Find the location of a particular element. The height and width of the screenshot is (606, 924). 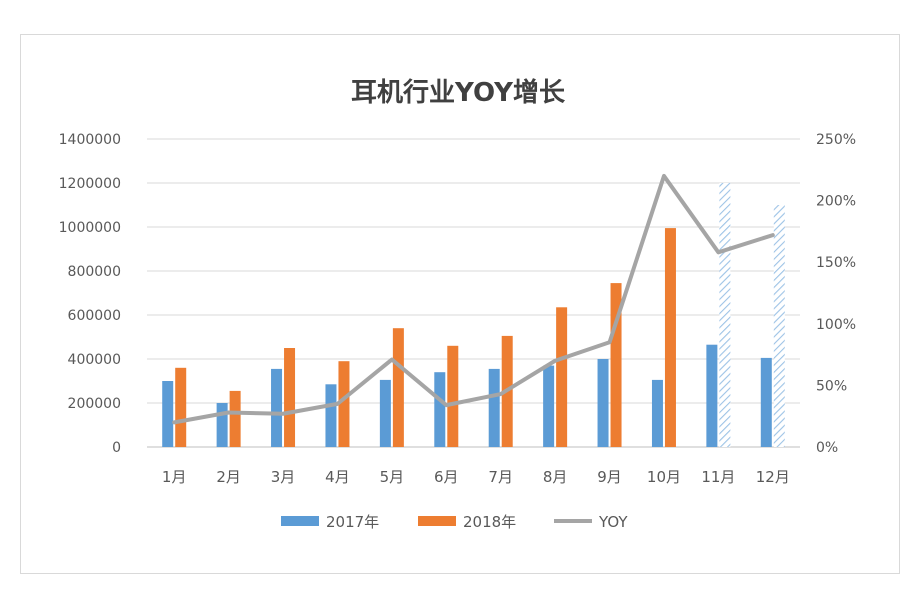

category-label: 4月 is located at coordinates (337, 477).